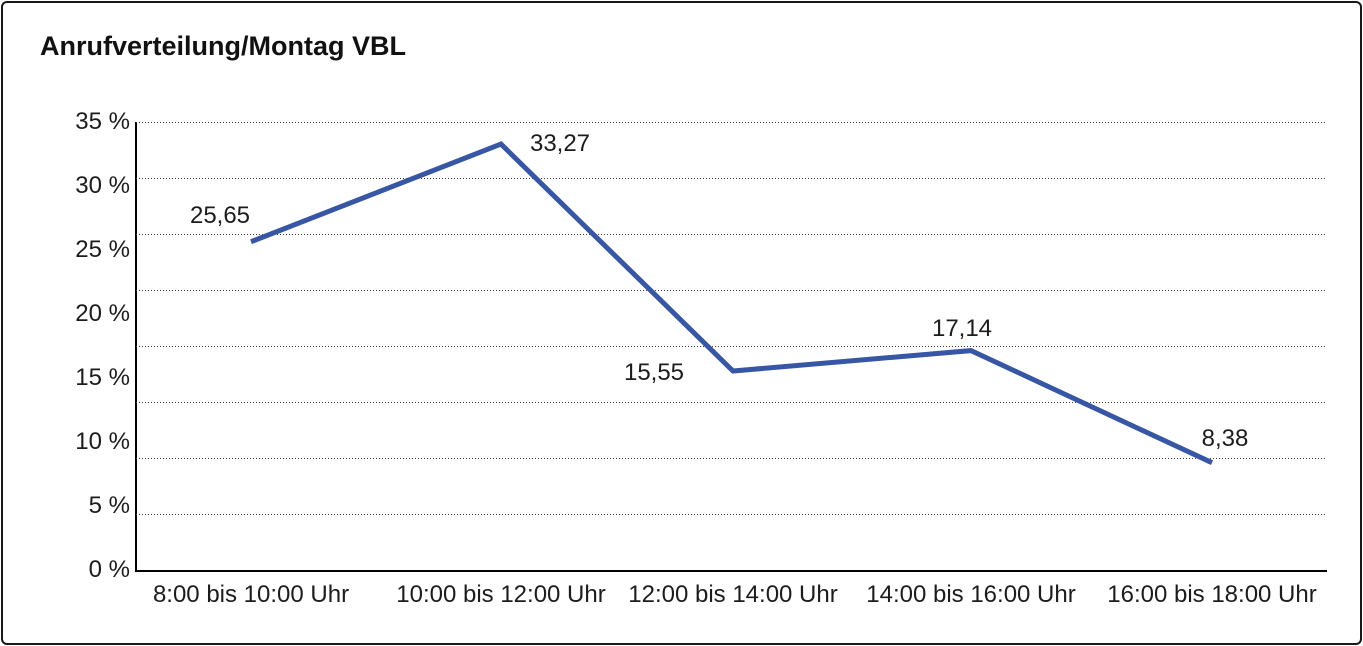  I want to click on x-tick-label: 14:00 bis 16:00 Uhr, so click(971, 594).